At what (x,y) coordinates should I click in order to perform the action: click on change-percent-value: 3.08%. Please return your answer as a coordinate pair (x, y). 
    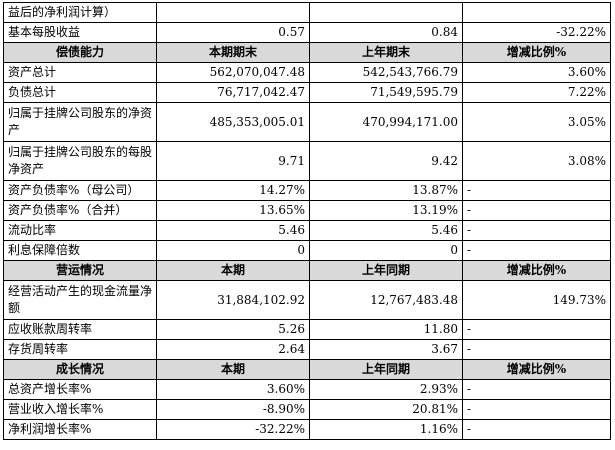
    Looking at the image, I should click on (536, 161).